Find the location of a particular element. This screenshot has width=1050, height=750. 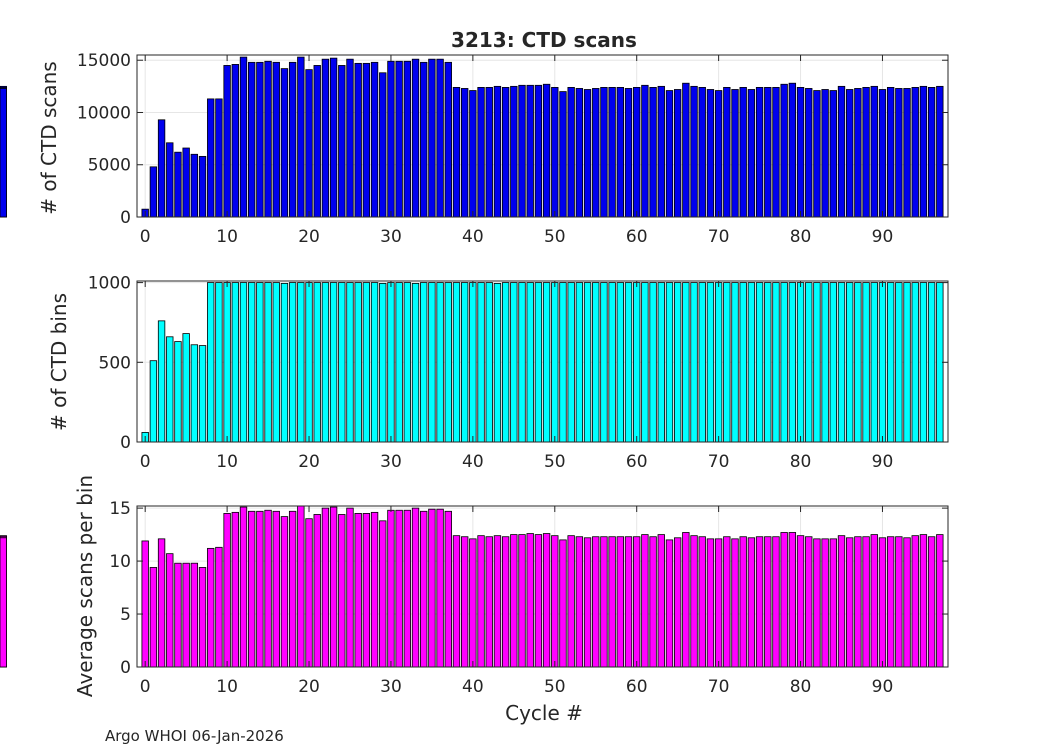

y-tick-label: 0 is located at coordinates (125, 668).